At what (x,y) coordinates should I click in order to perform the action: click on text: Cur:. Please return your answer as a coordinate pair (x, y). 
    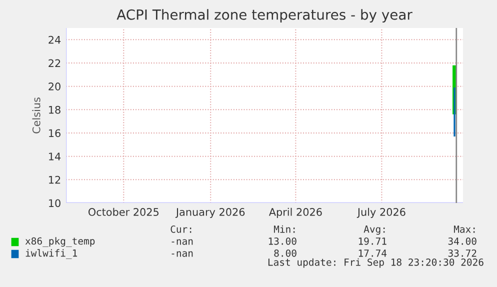
    Looking at the image, I should click on (181, 229).